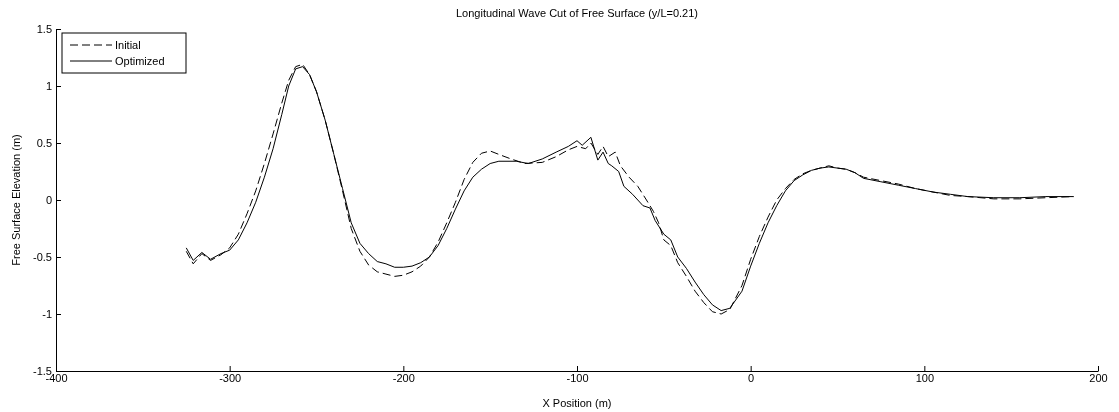 This screenshot has width=1119, height=412. I want to click on x-tick-label: -100, so click(577, 377).